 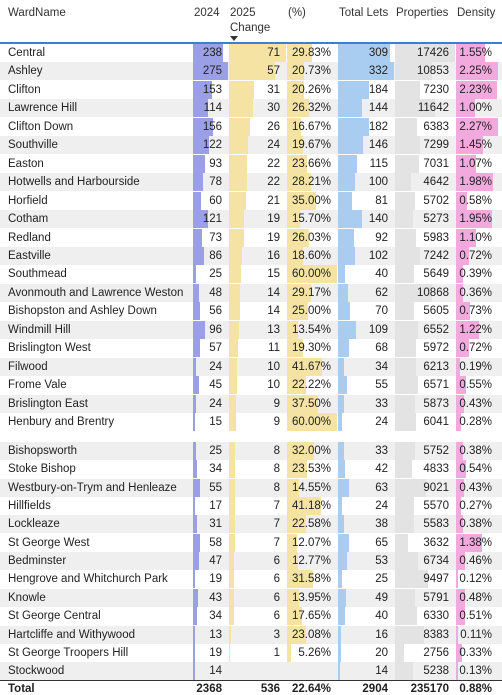 What do you see at coordinates (311, 422) in the screenshot?
I see `table-cell: 60.00%` at bounding box center [311, 422].